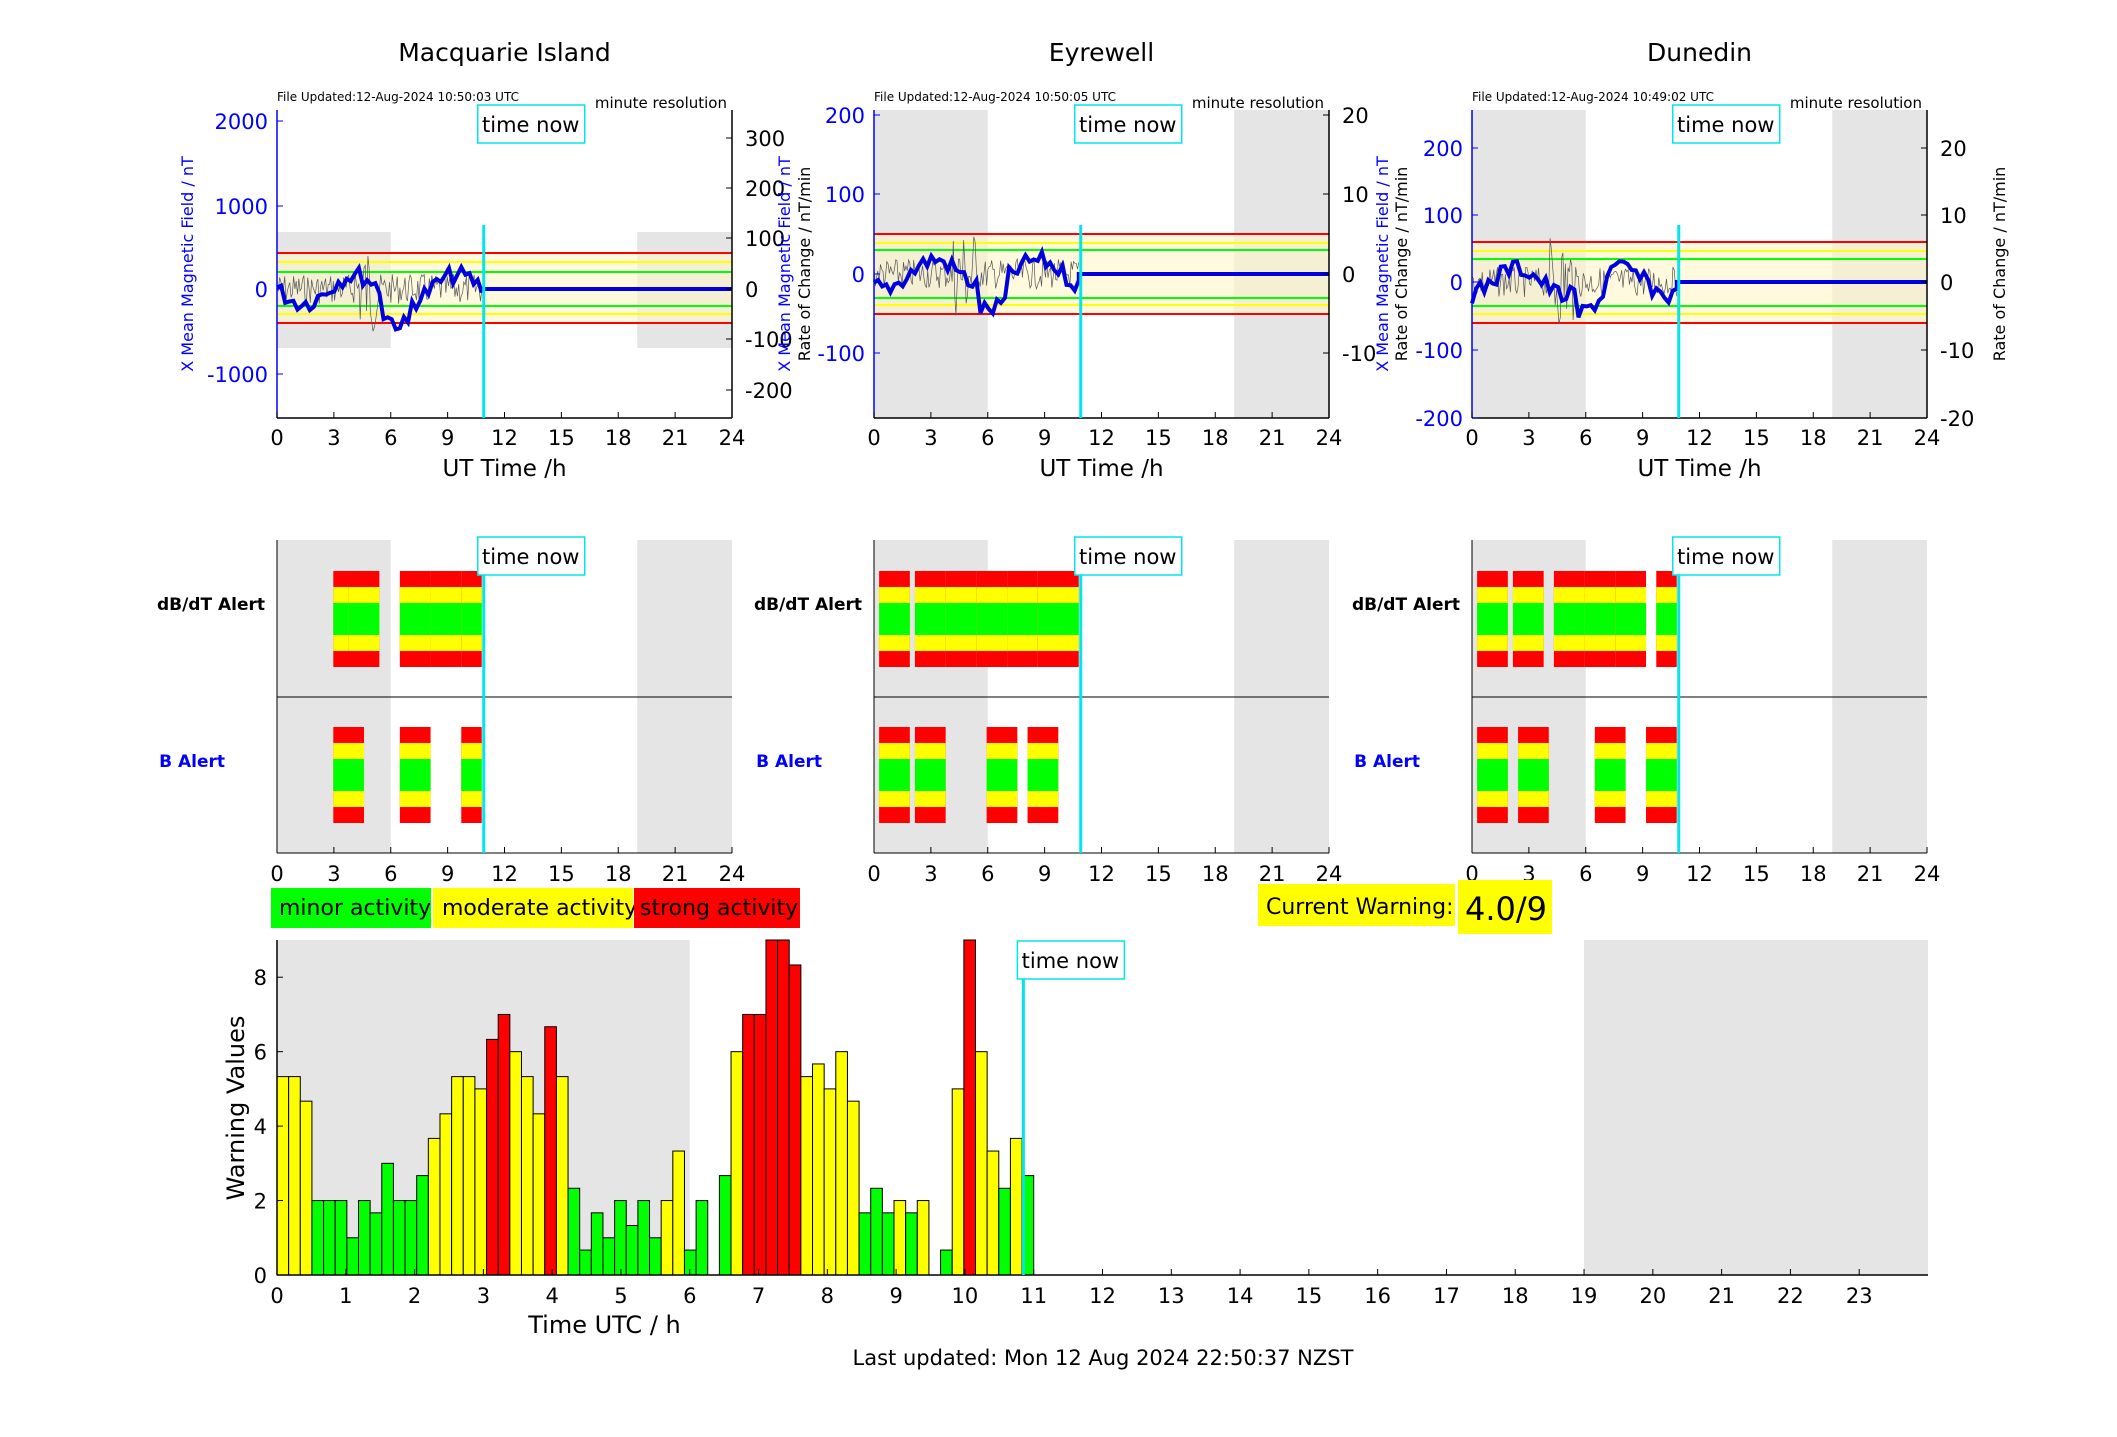  What do you see at coordinates (1506, 909) in the screenshot?
I see `current-warning-value: 4.0/9` at bounding box center [1506, 909].